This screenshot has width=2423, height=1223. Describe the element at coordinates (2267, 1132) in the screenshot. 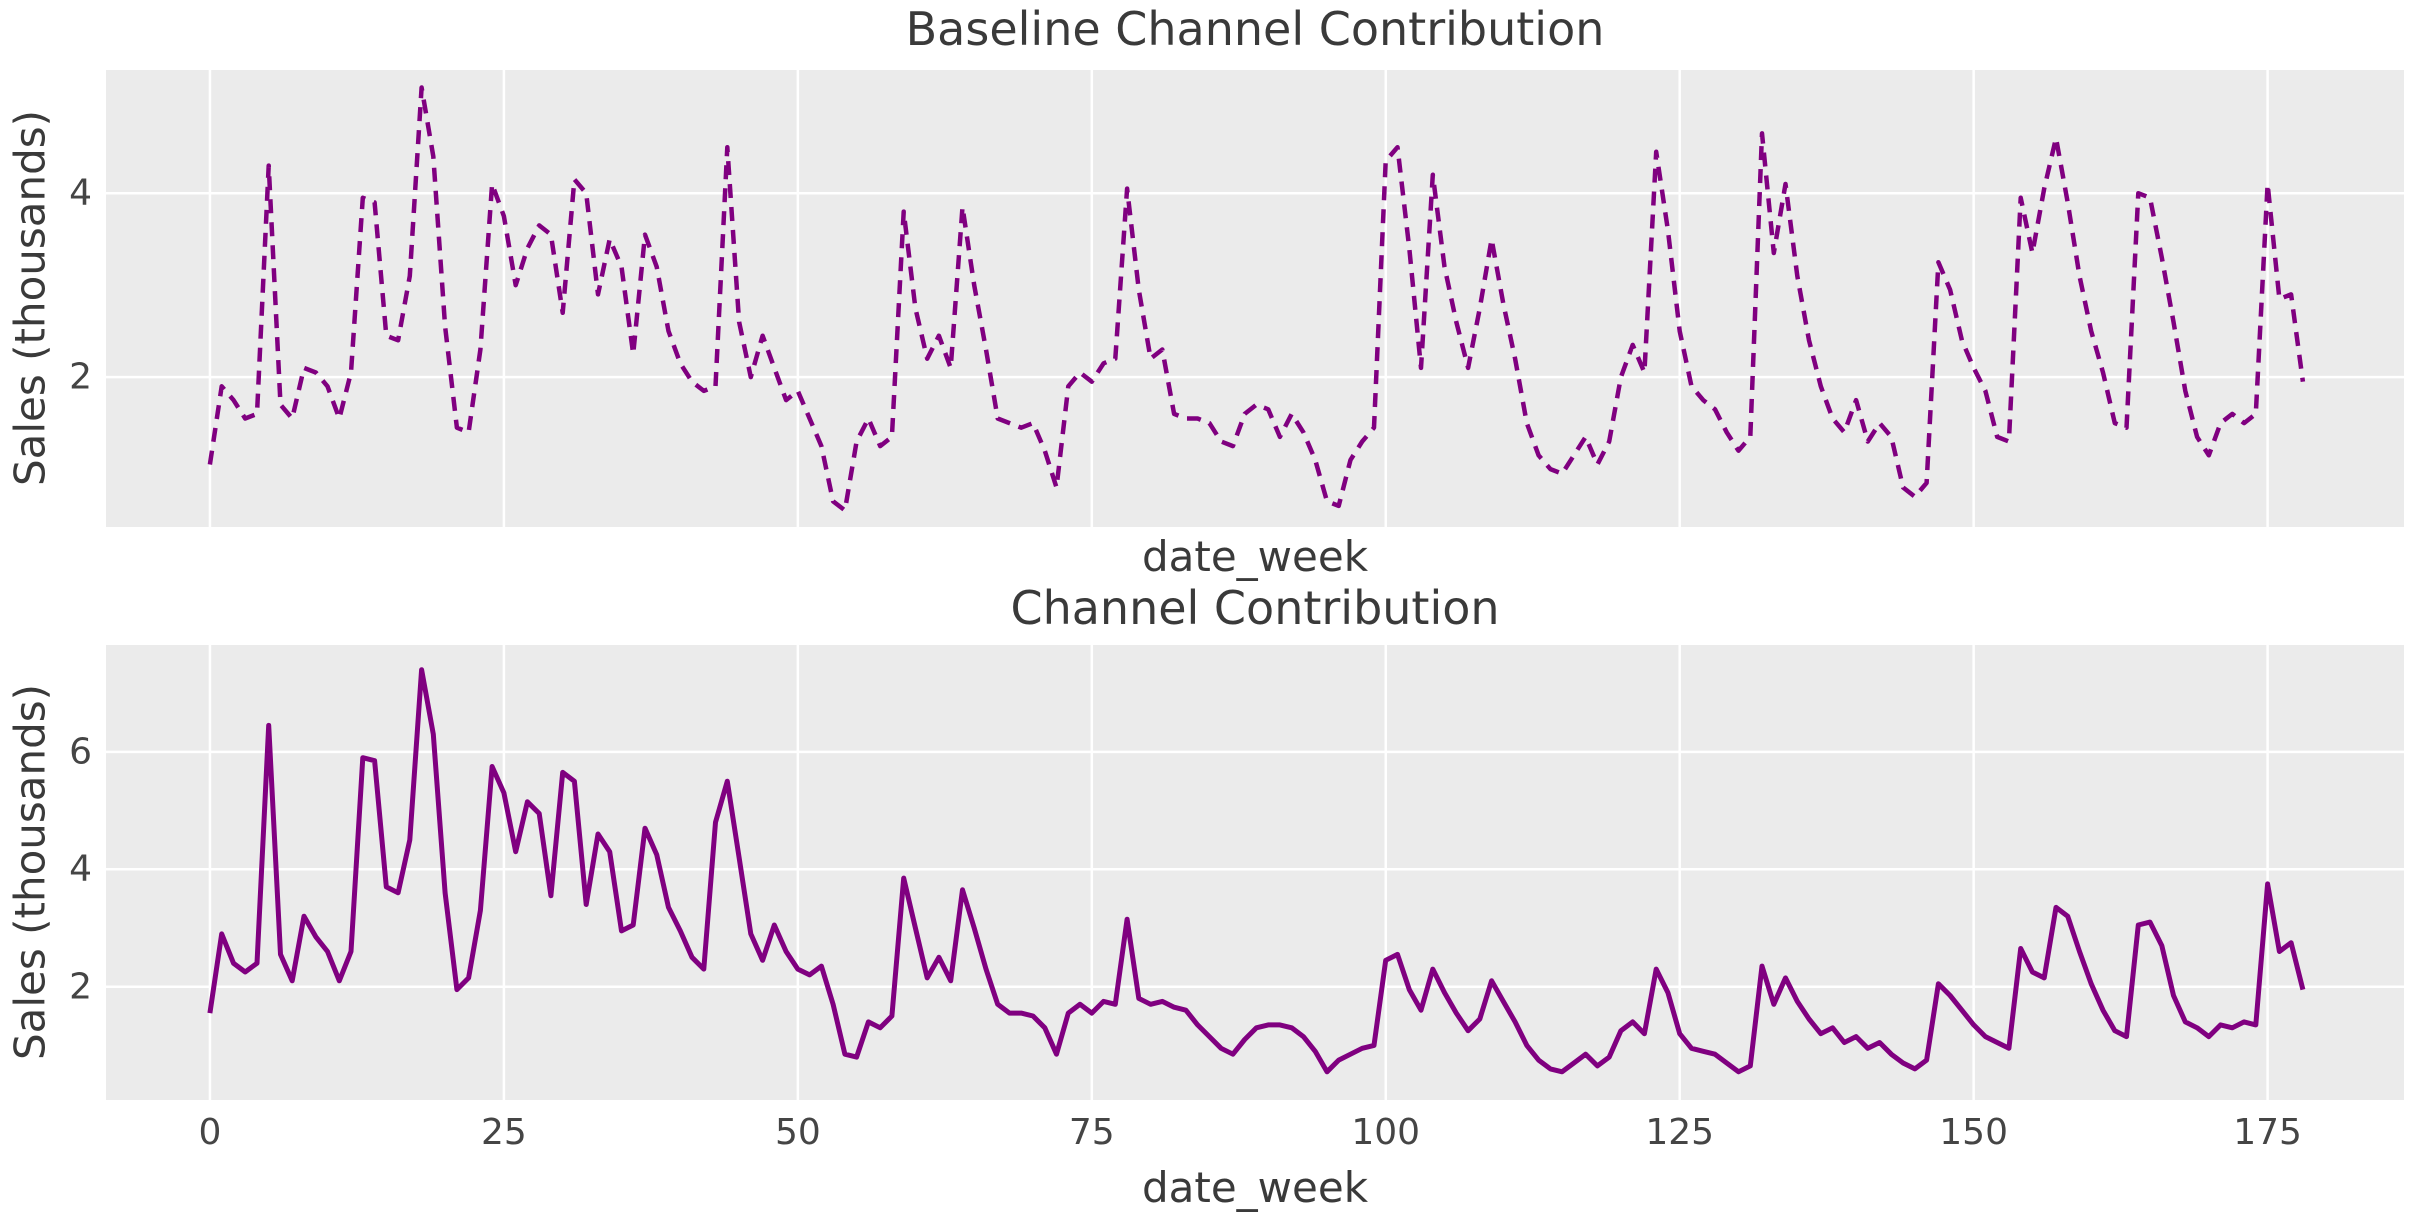

I see `x-tick-label: 175` at that location.